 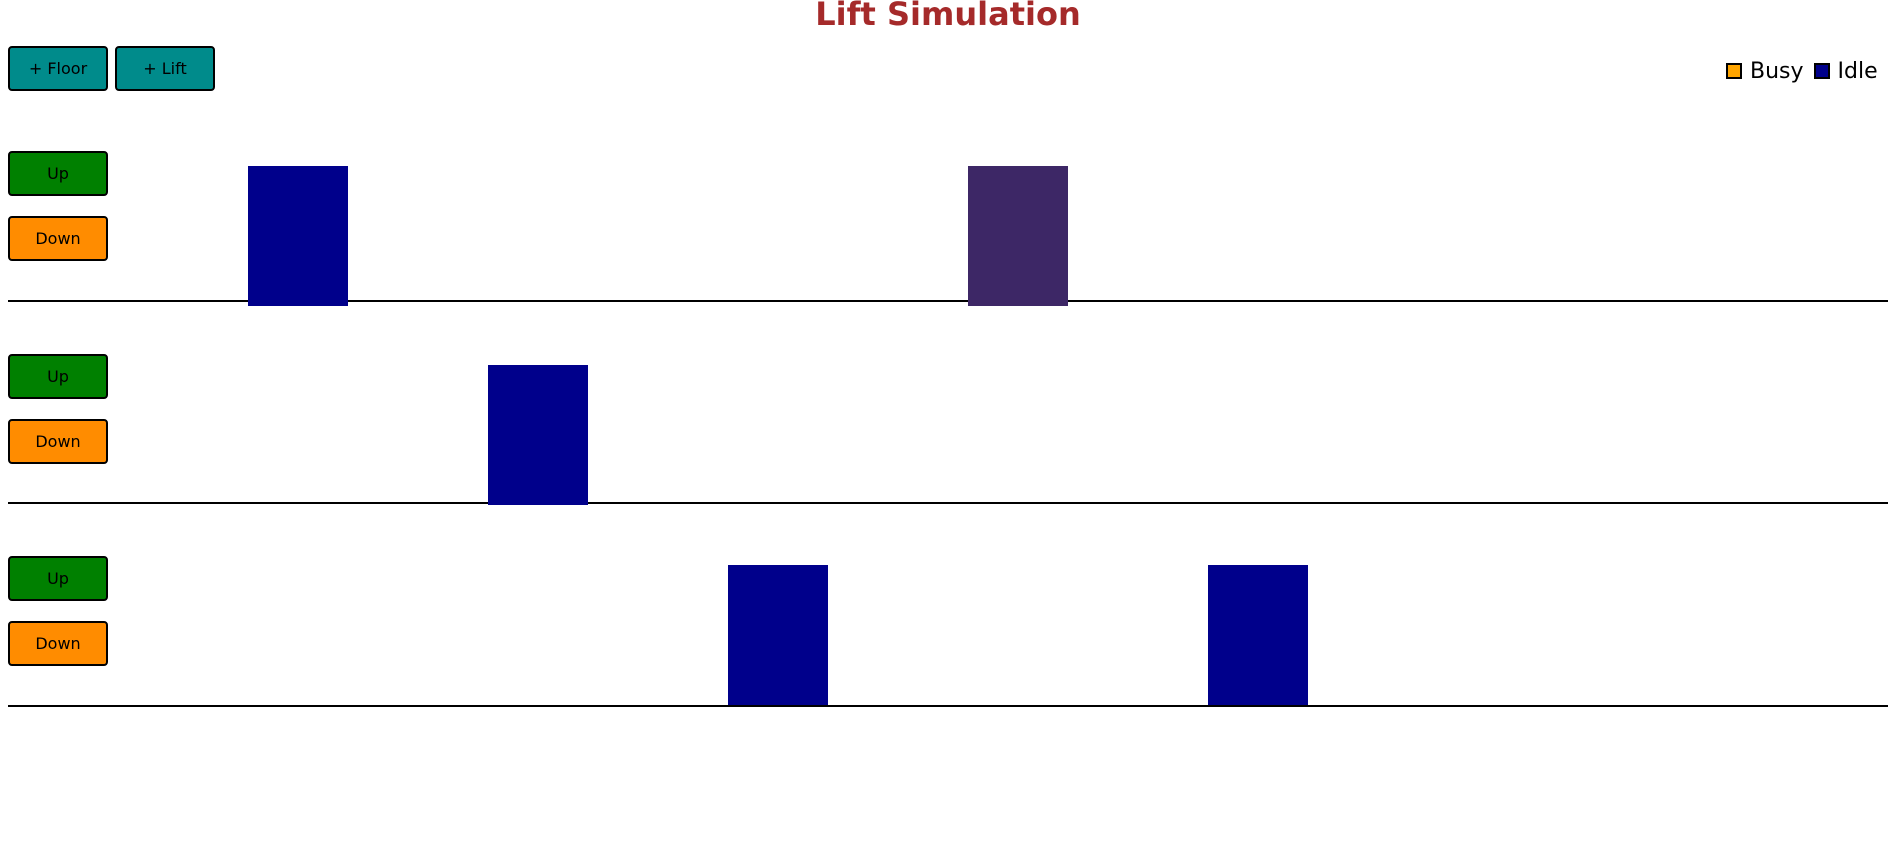 I want to click on idle-swatch, so click(x=1821, y=71).